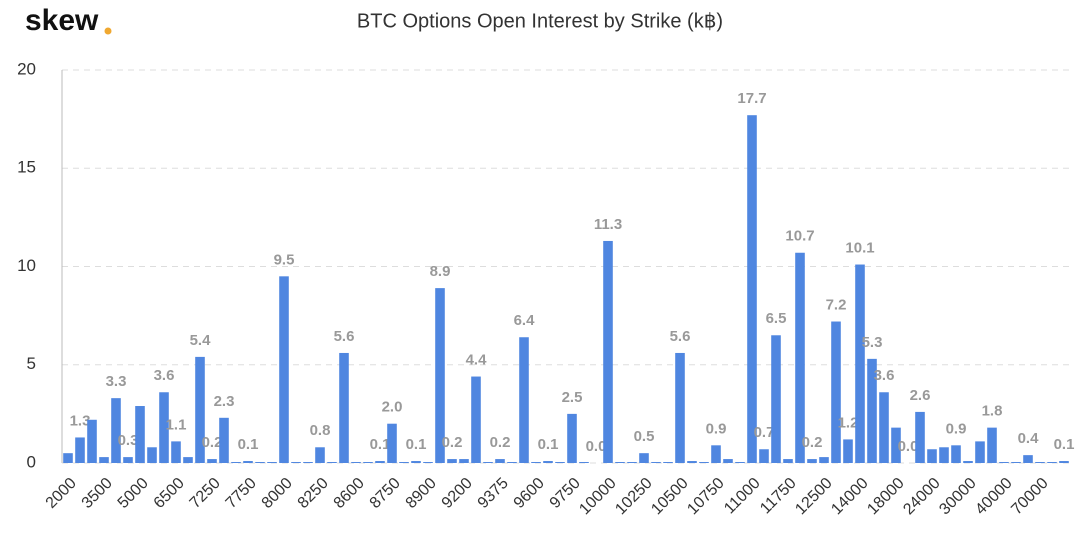  What do you see at coordinates (525, 320) in the screenshot?
I see `value-label: 6.4` at bounding box center [525, 320].